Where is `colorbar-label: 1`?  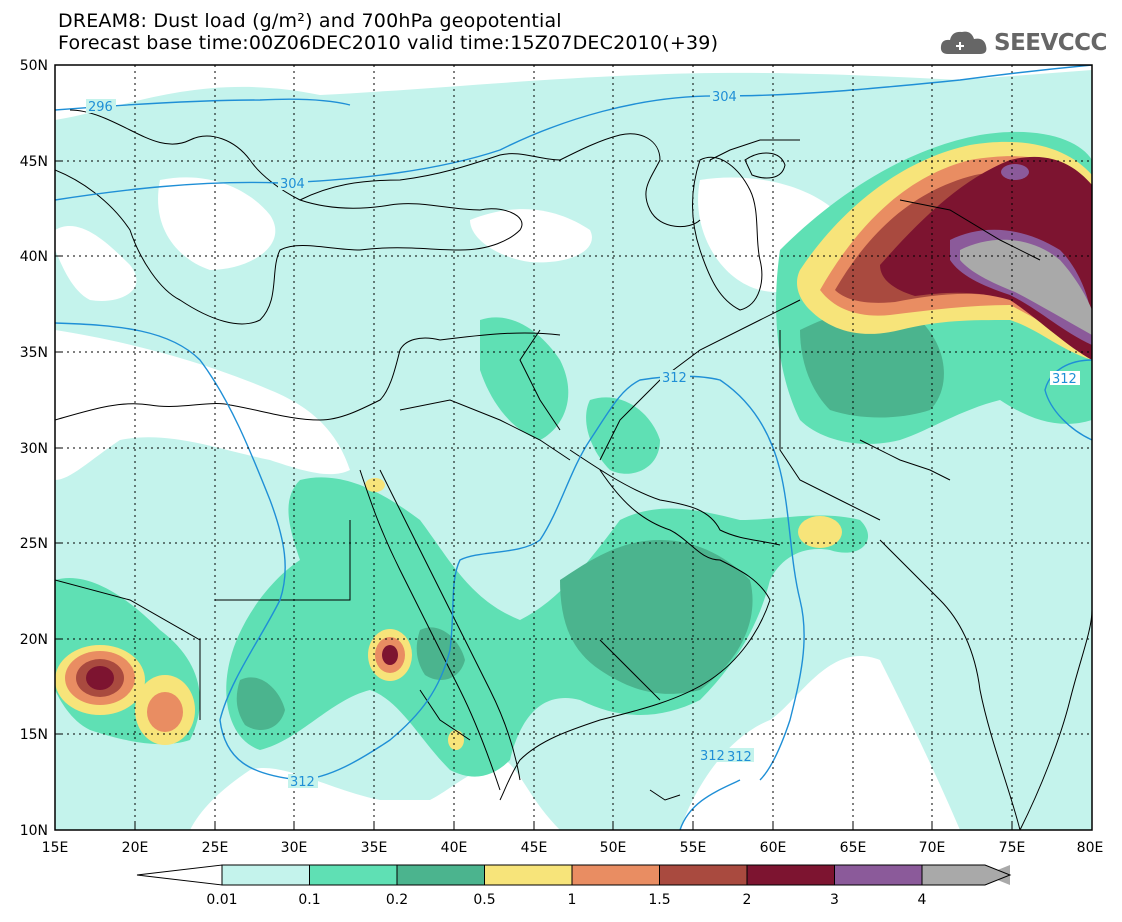
colorbar-label: 1 is located at coordinates (572, 900).